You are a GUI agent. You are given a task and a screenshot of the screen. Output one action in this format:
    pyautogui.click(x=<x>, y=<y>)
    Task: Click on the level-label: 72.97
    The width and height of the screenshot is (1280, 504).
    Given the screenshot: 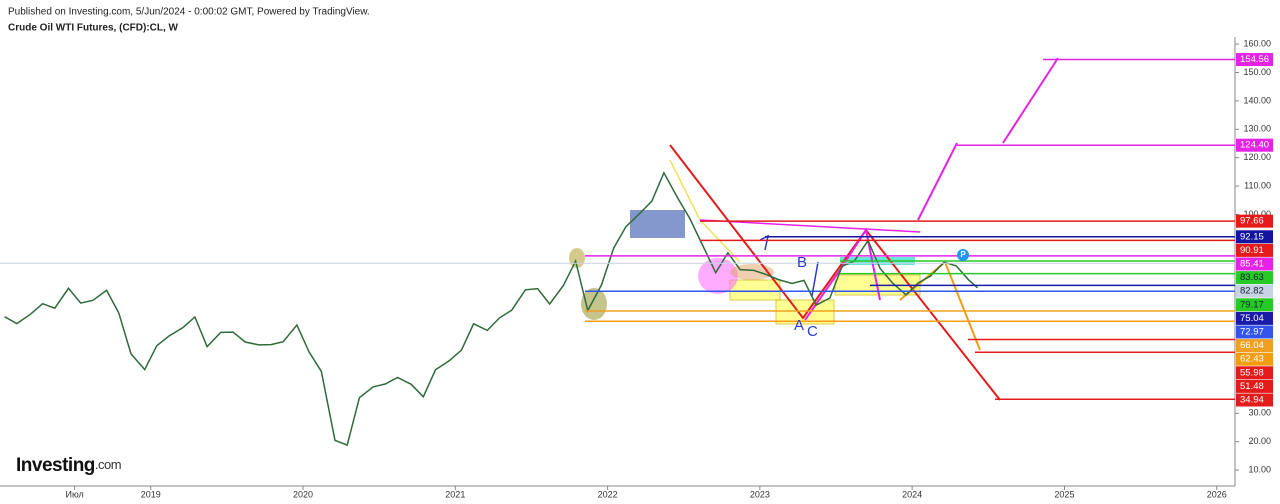 What is the action you would take?
    pyautogui.click(x=1252, y=332)
    